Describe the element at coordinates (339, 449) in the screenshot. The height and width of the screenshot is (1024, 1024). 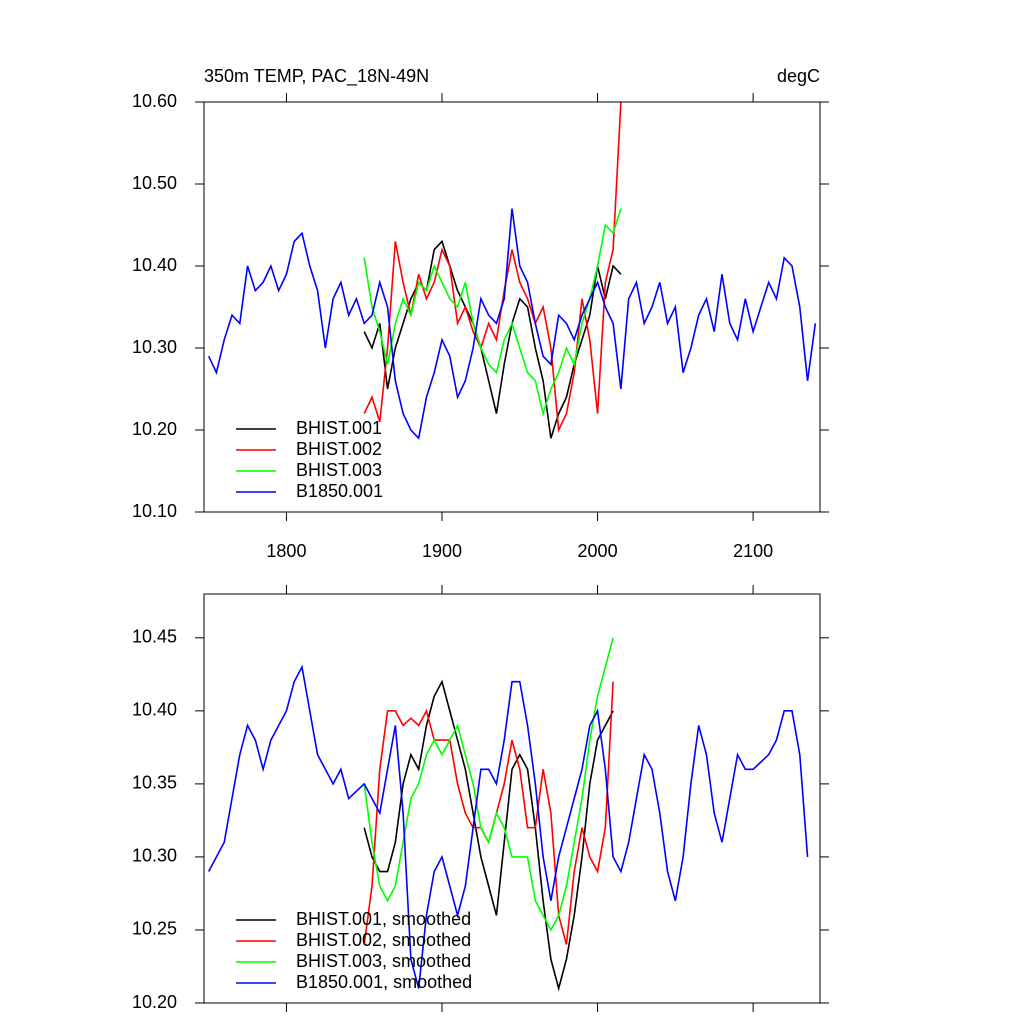
I see `legend-label: BHIST.002` at that location.